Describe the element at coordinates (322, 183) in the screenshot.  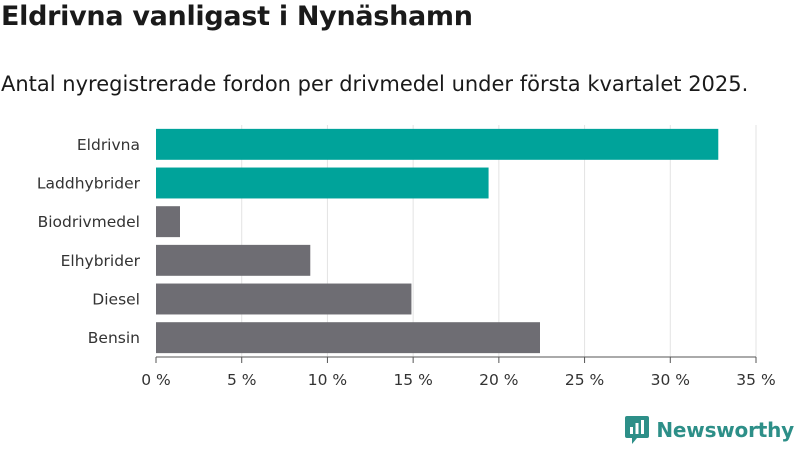
I see `bar-laddhybrider` at that location.